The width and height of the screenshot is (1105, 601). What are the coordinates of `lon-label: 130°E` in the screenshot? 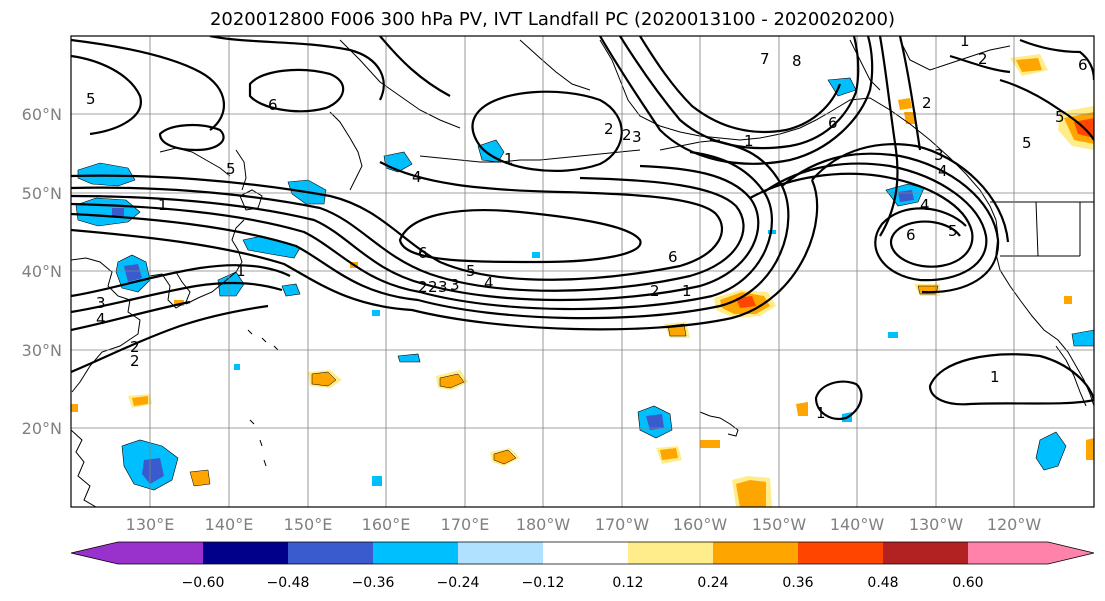 It's located at (150, 524).